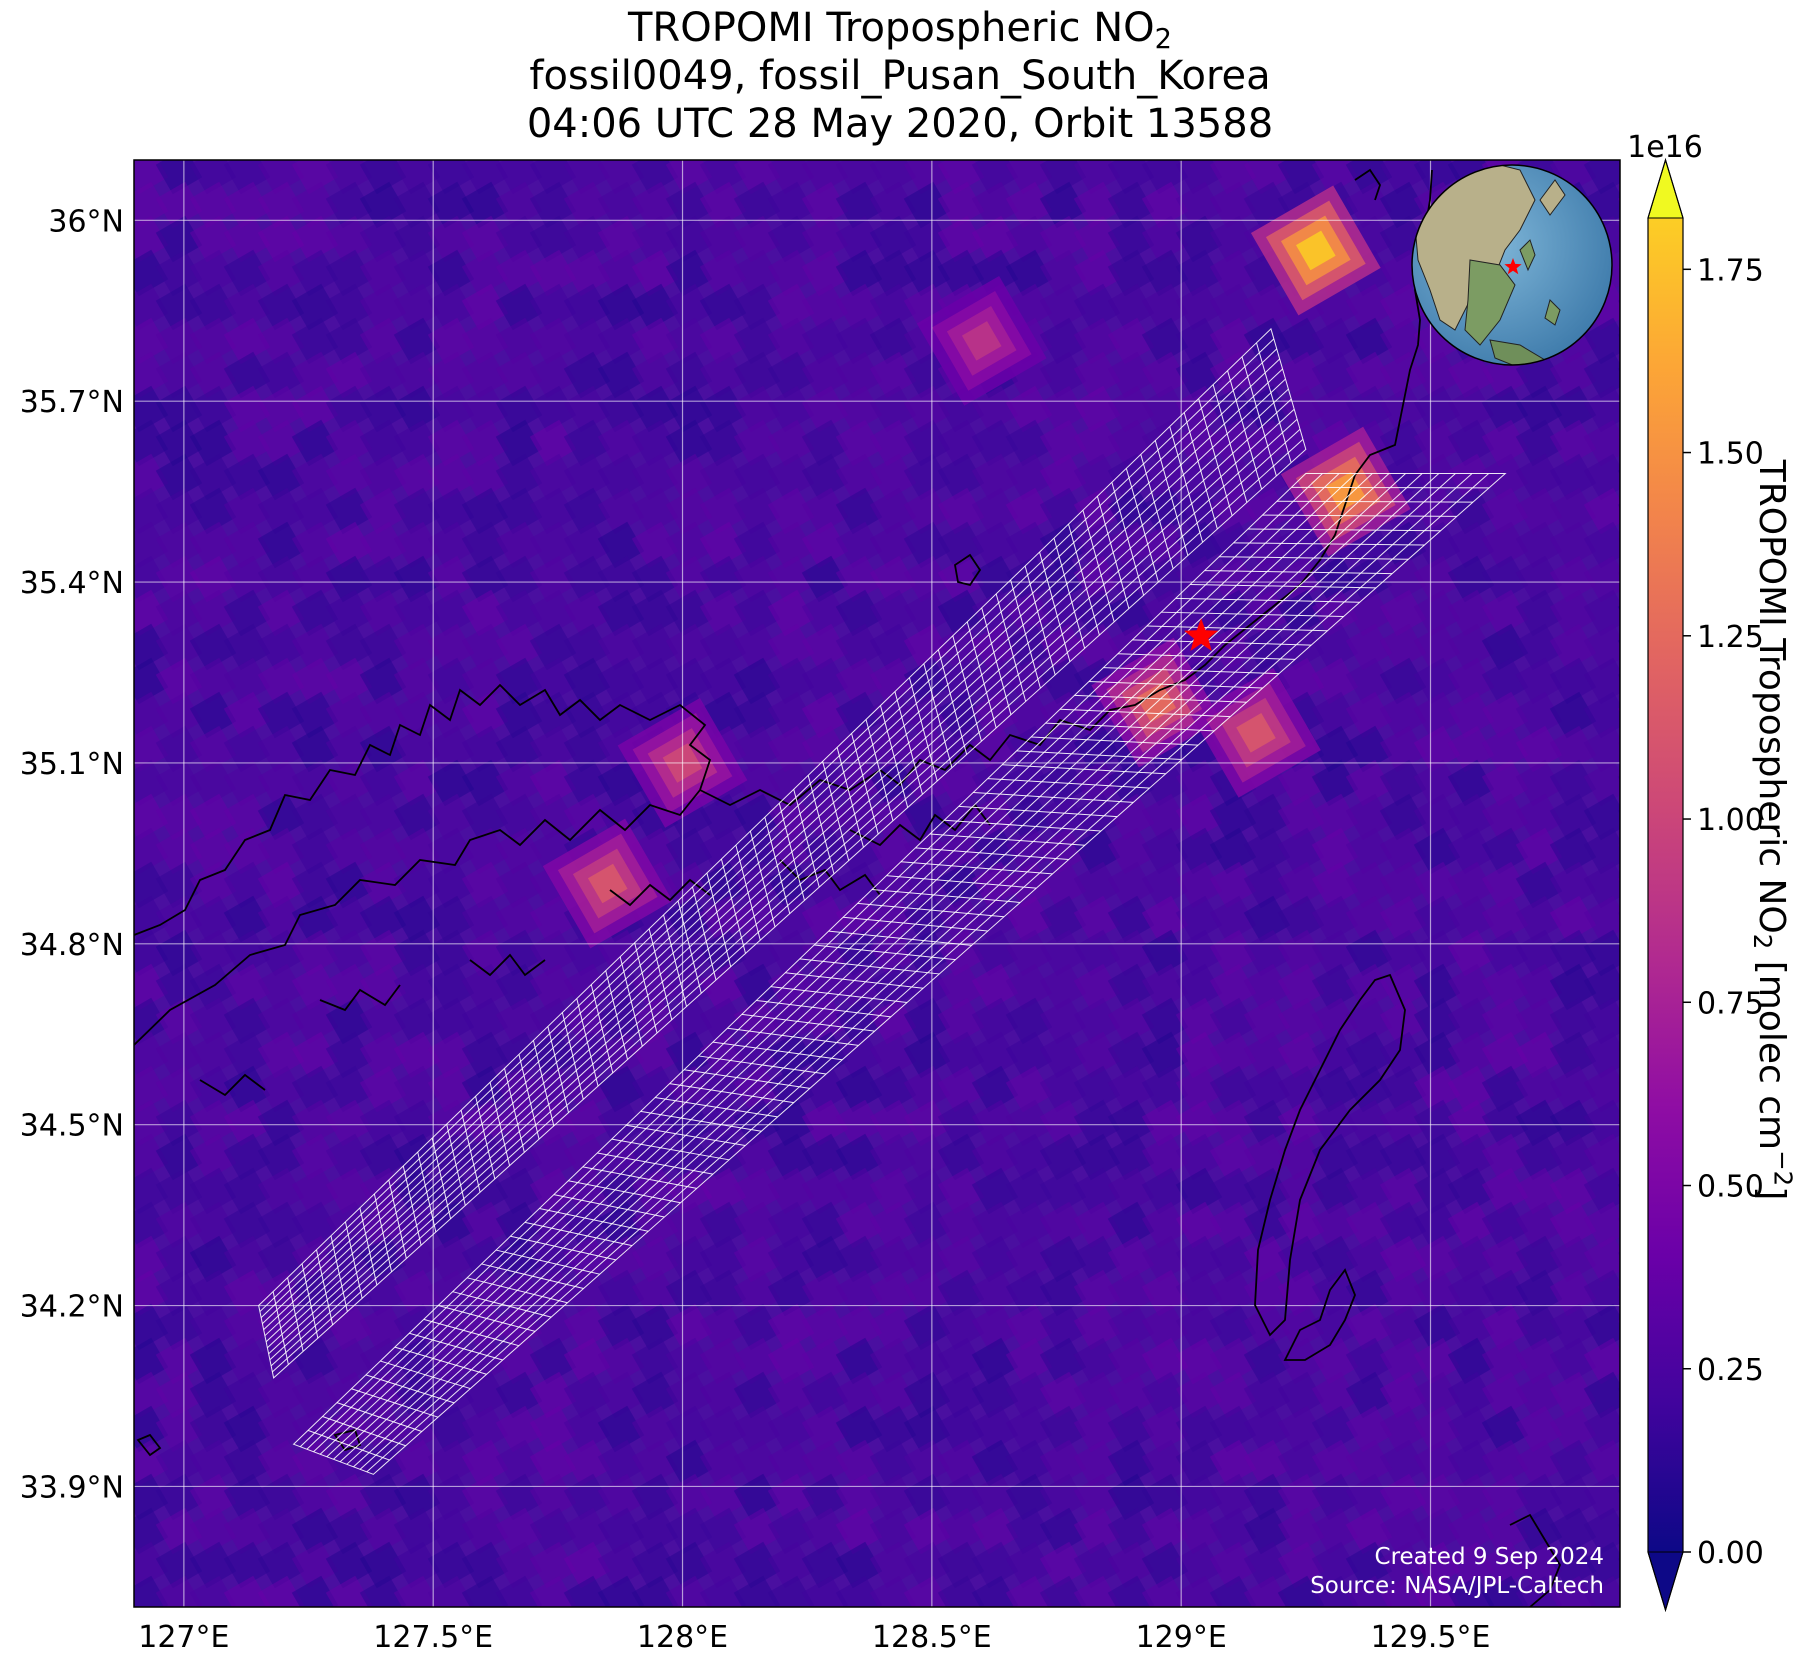 This screenshot has width=1819, height=1659. Describe the element at coordinates (1730, 454) in the screenshot. I see `colorbar-tick-label: 1.50` at that location.